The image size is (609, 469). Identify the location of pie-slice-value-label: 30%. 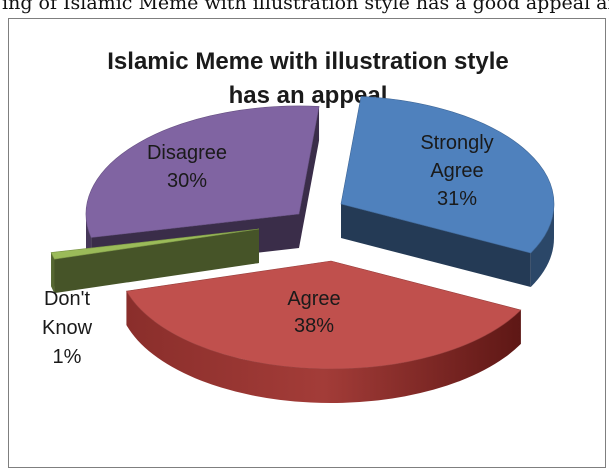
(187, 181).